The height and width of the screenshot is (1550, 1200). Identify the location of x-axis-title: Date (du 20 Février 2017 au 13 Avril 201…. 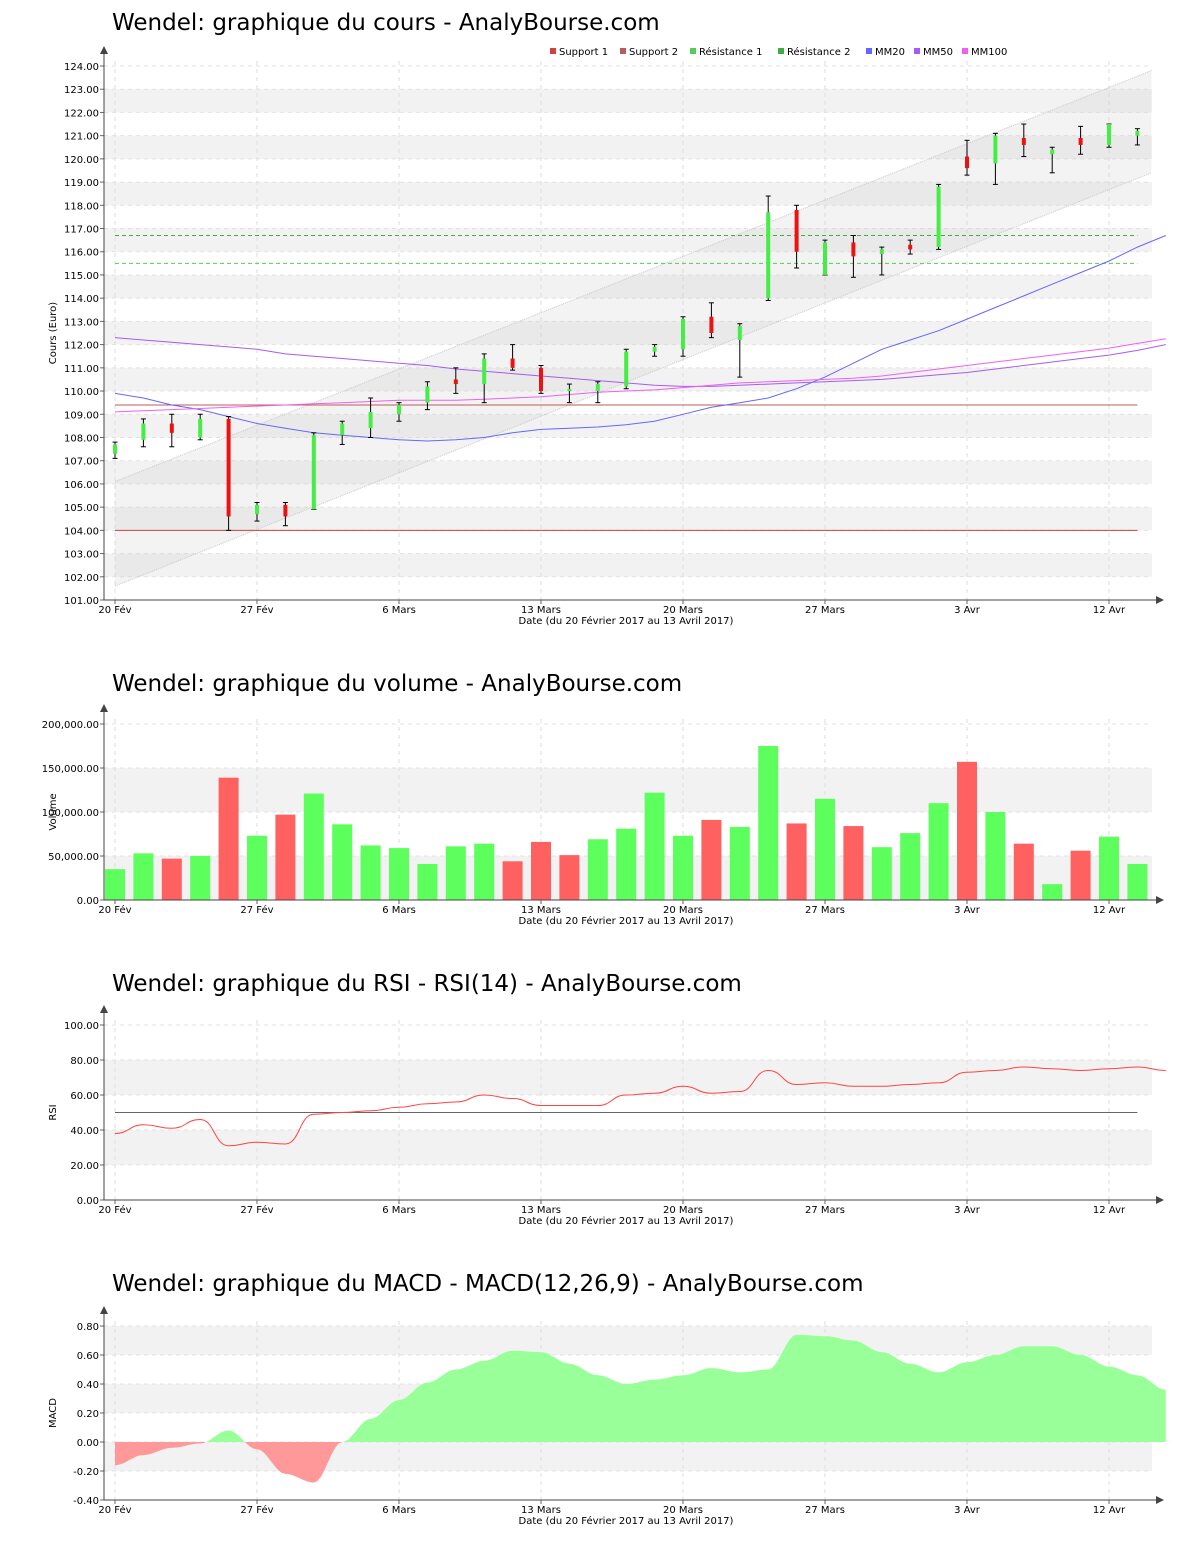
(626, 621).